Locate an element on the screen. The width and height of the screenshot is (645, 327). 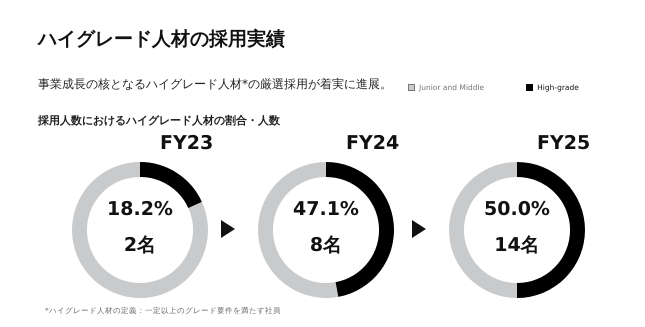
text: 14名 is located at coordinates (517, 245).